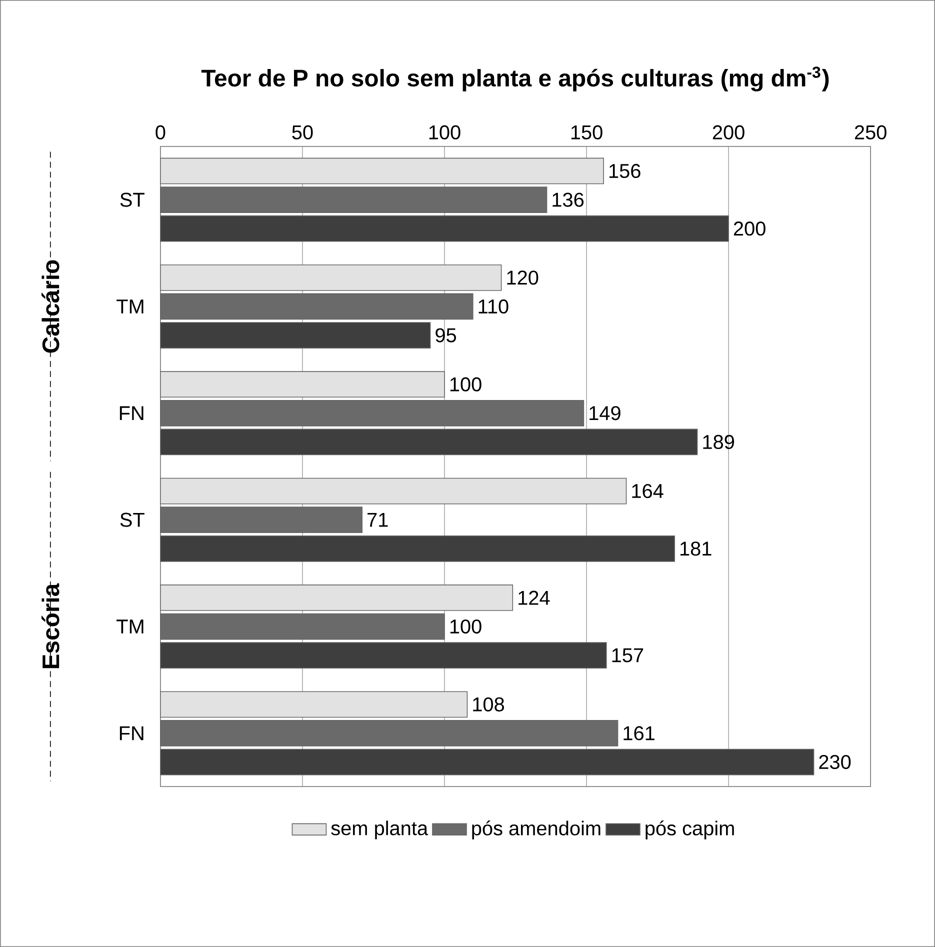 This screenshot has width=935, height=947. I want to click on data-label: 181, so click(696, 549).